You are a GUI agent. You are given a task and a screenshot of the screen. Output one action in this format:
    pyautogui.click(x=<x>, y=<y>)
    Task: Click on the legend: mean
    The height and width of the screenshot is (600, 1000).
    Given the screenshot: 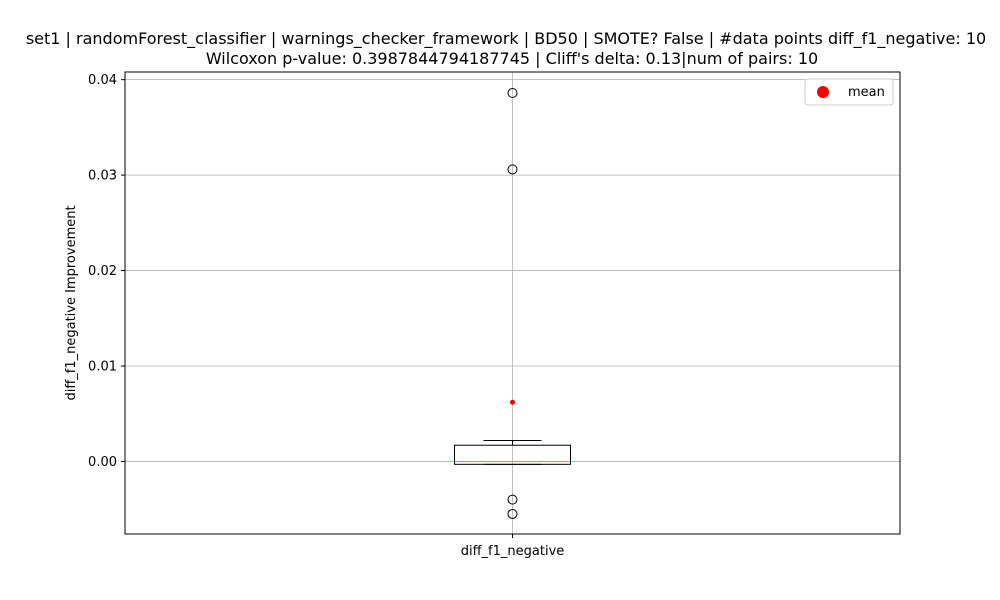 What is the action you would take?
    pyautogui.click(x=849, y=92)
    